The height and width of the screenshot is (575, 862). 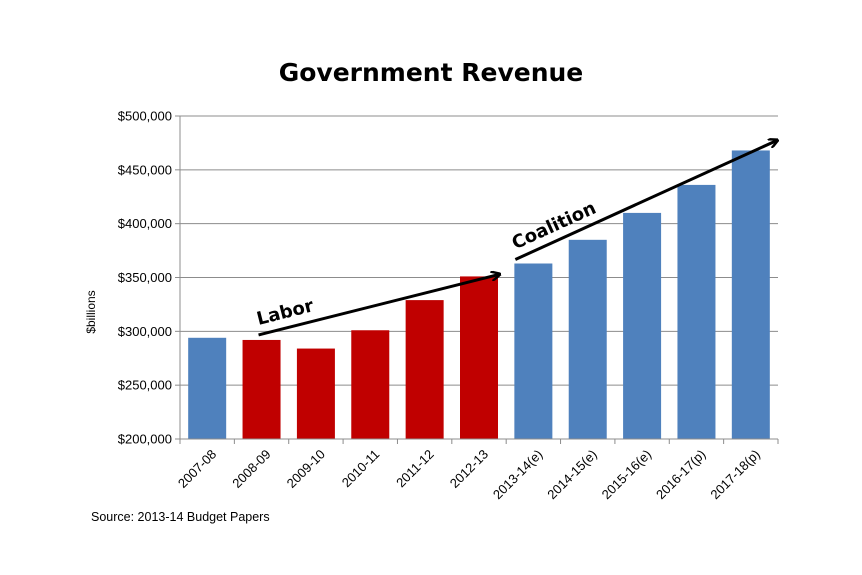 I want to click on y-tick-label: $350,000, so click(x=145, y=277).